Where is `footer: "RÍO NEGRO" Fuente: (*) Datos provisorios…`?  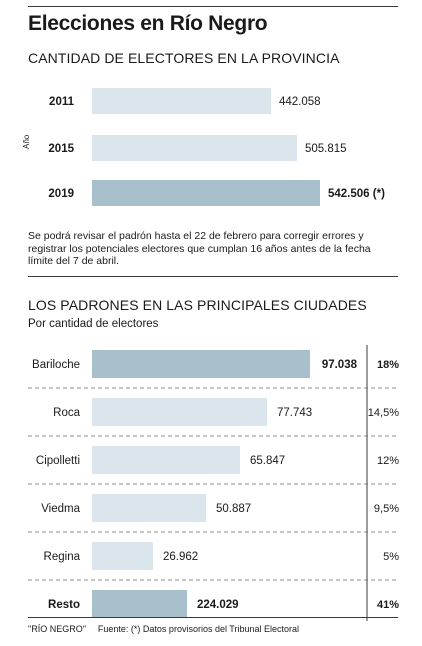
footer: "RÍO NEGRO" Fuente: (*) Datos provisorios… is located at coordinates (163, 629).